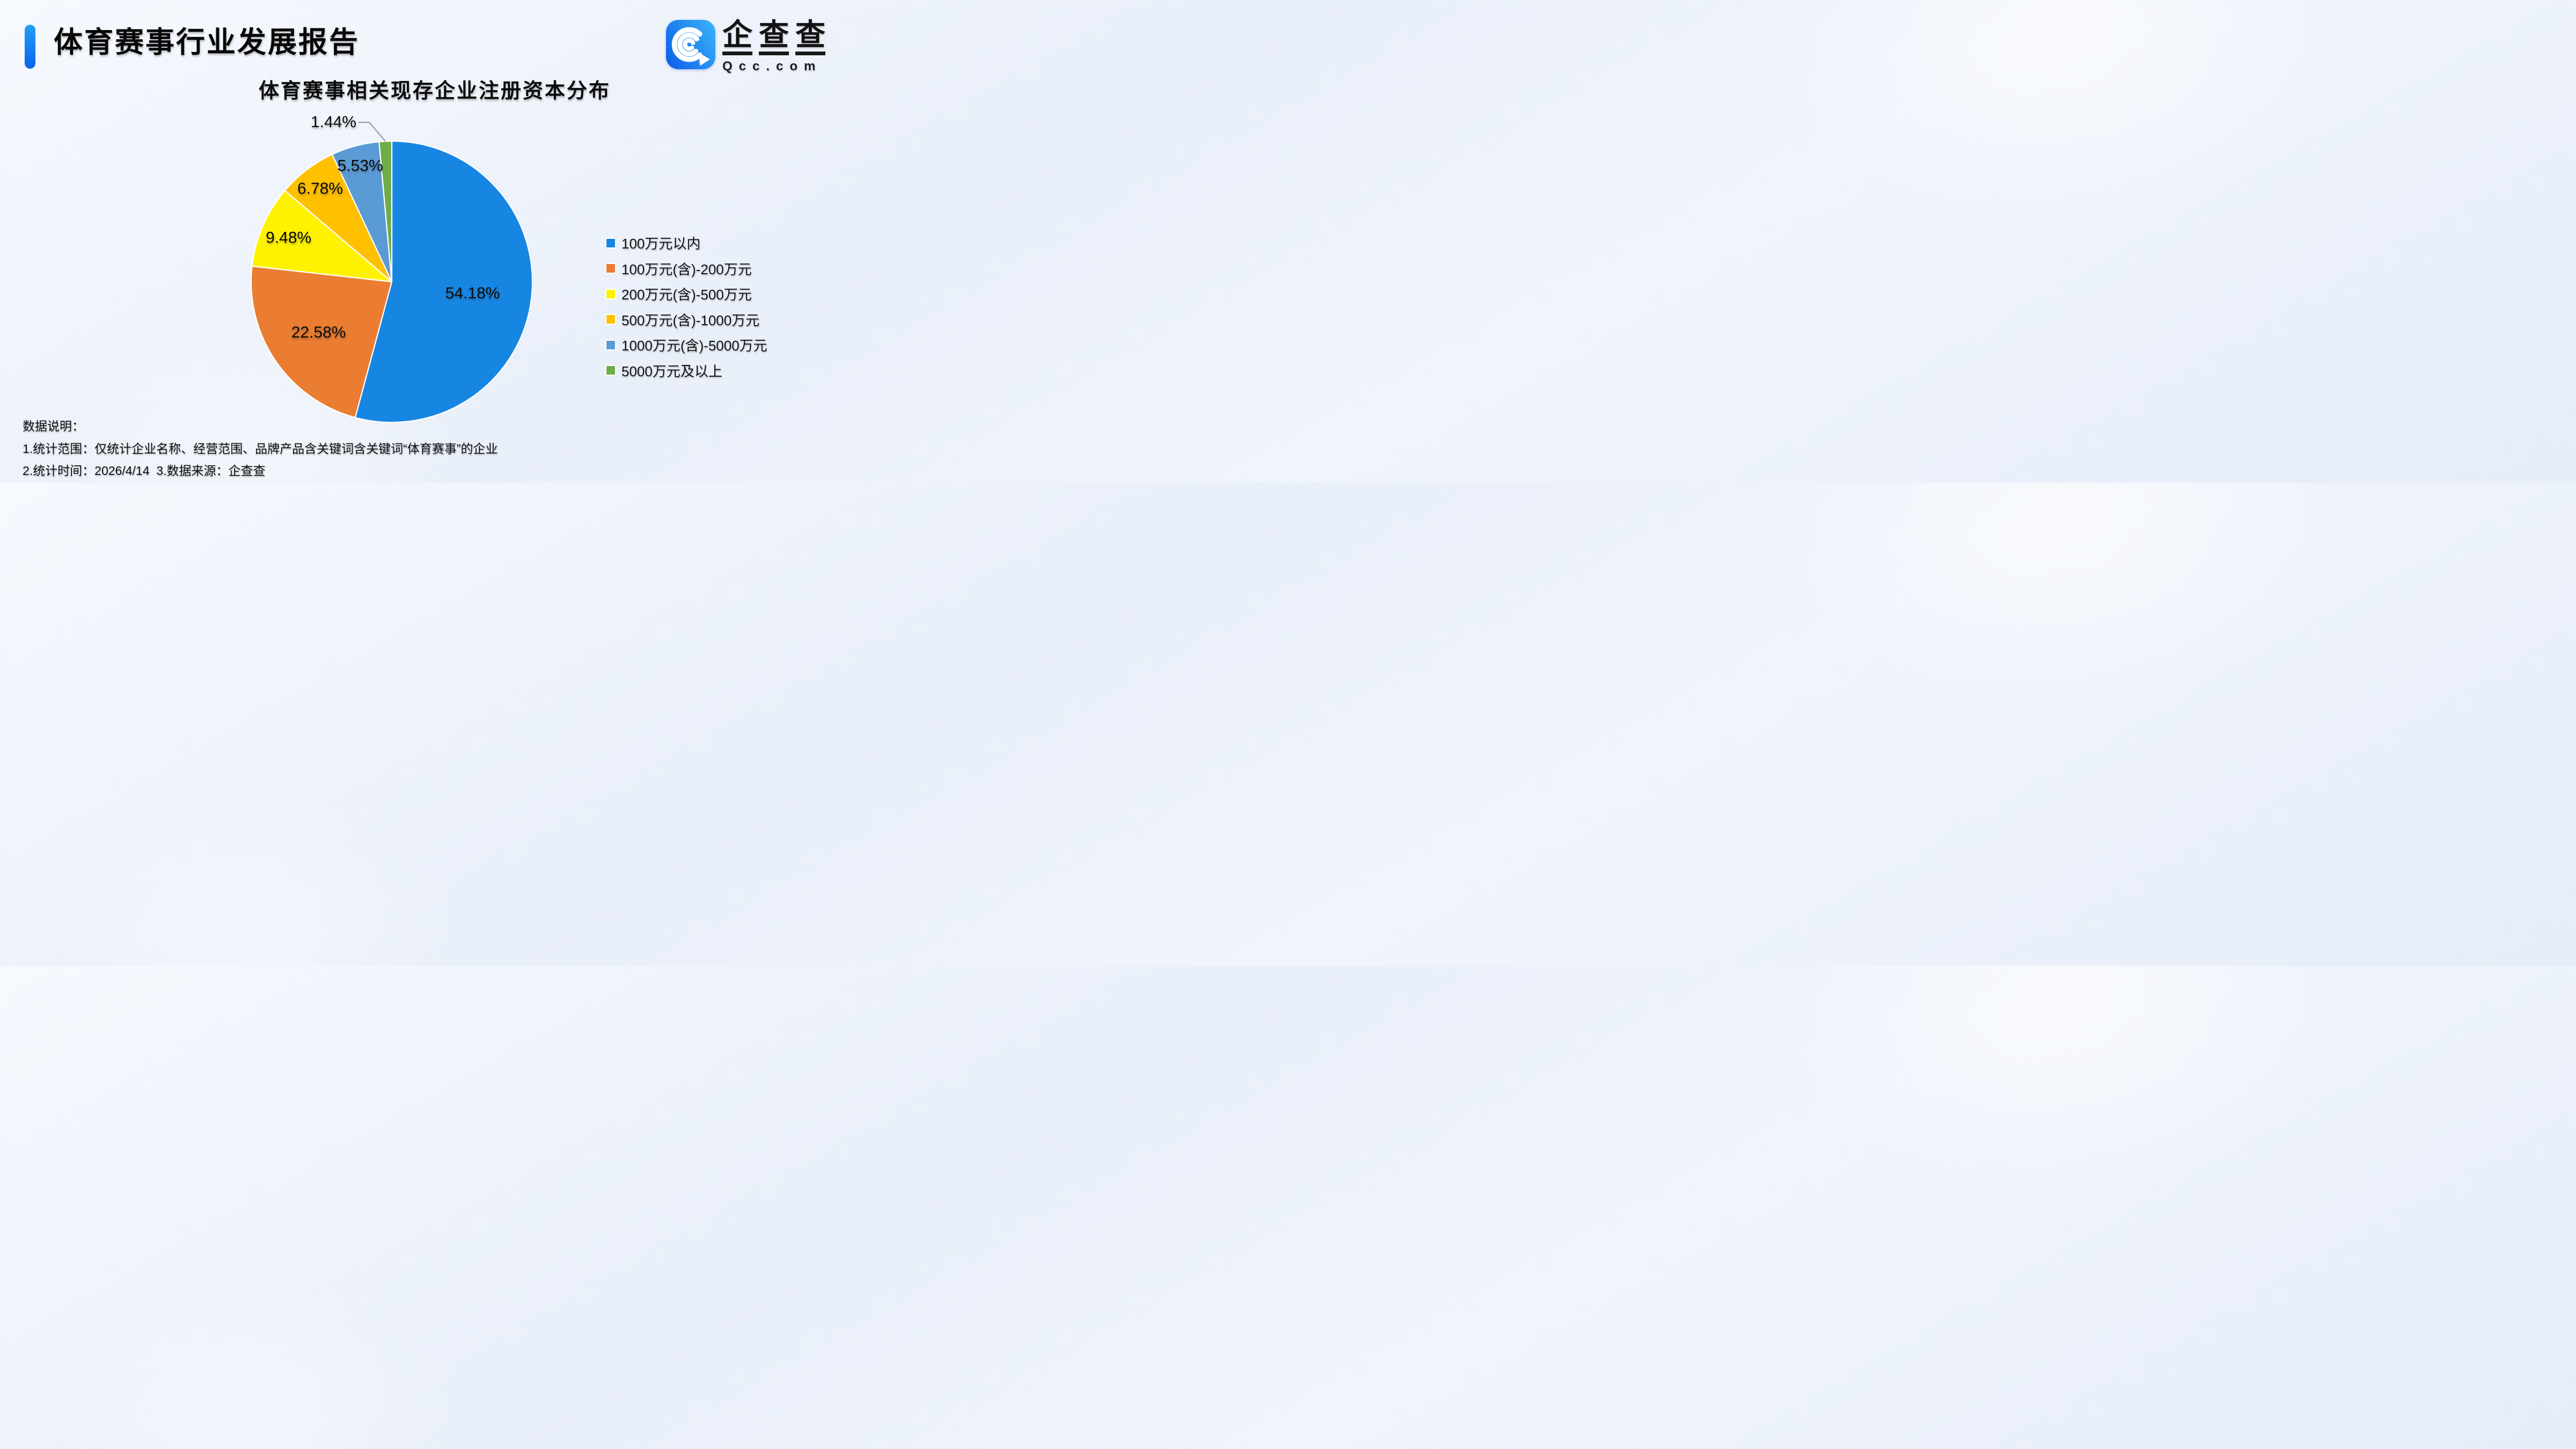 This screenshot has height=1449, width=2576. What do you see at coordinates (360, 166) in the screenshot?
I see `pie-label-4: 5.53%` at bounding box center [360, 166].